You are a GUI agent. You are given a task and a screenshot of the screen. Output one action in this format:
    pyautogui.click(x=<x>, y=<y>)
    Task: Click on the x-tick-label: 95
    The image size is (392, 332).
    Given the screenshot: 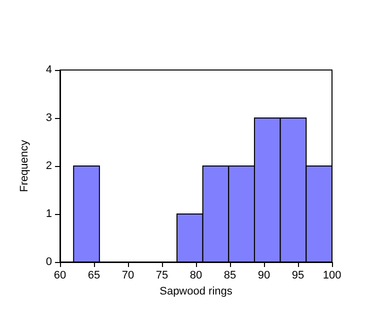 What is the action you would take?
    pyautogui.click(x=298, y=276)
    